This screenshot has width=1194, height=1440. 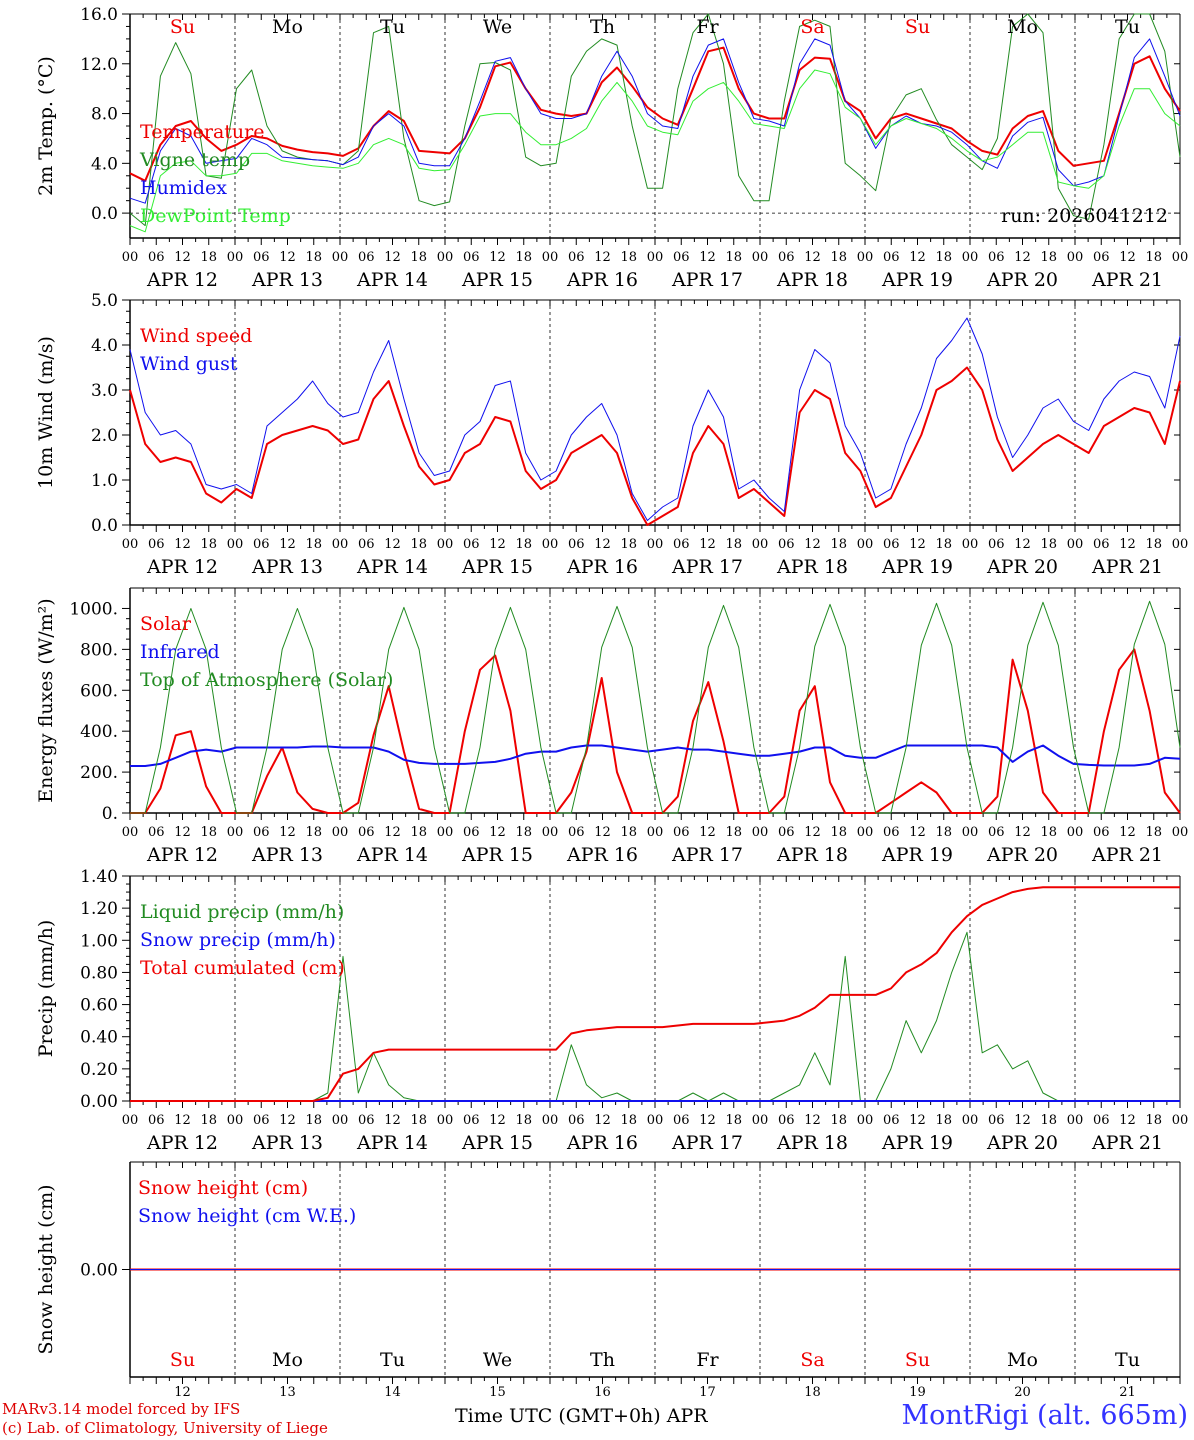 What do you see at coordinates (104, 391) in the screenshot?
I see `y-tick-label: 3.0` at bounding box center [104, 391].